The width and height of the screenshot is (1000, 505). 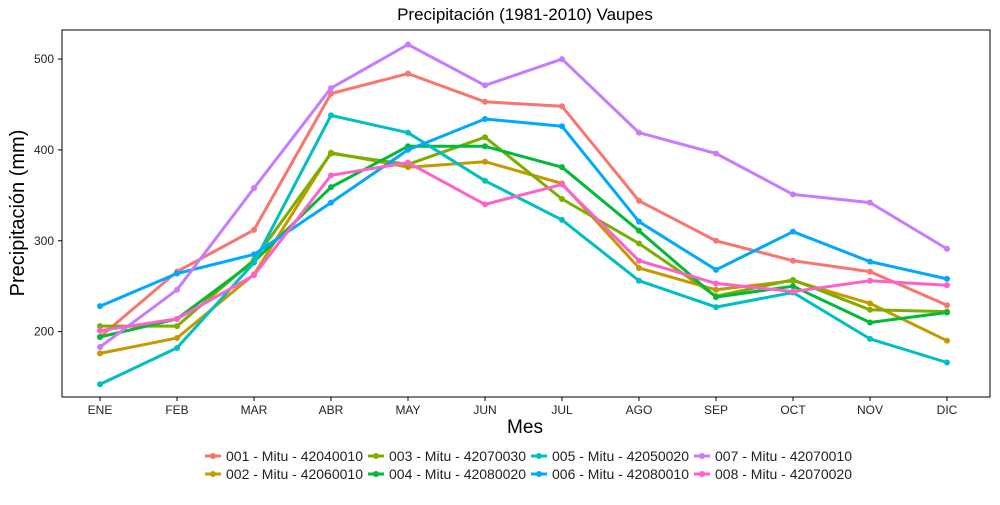 What do you see at coordinates (716, 410) in the screenshot?
I see `x-tick-label: SEP` at bounding box center [716, 410].